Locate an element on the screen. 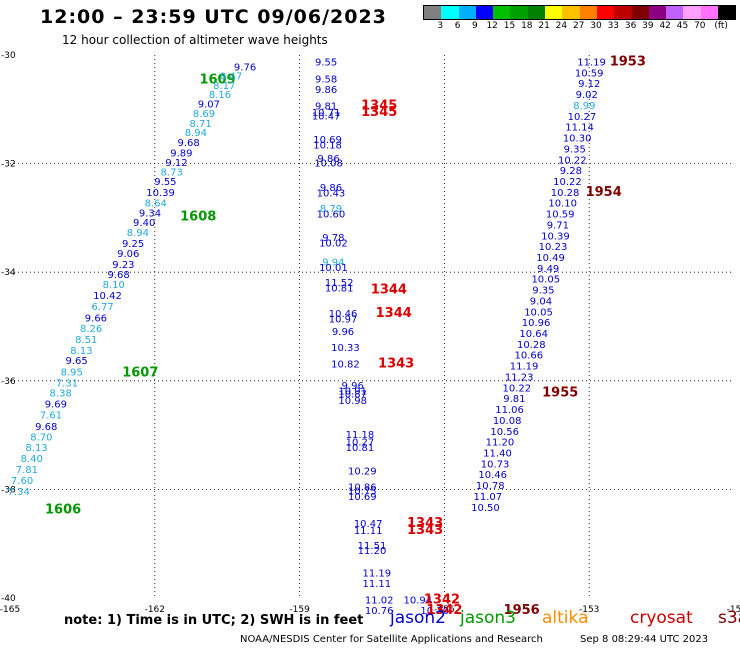 The image size is (740, 650). wave-height-label: 10.10 is located at coordinates (562, 204).